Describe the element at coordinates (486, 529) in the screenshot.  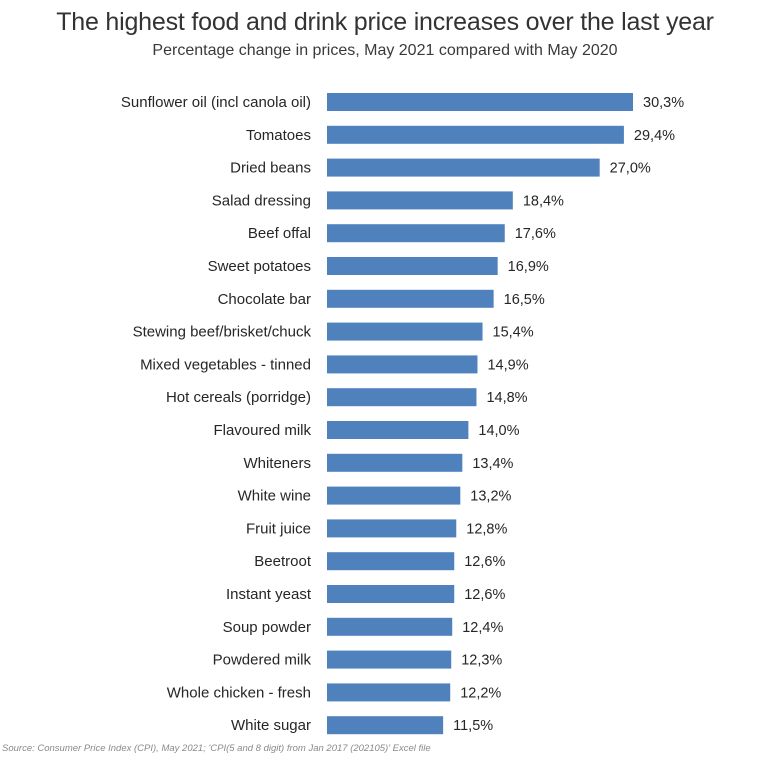
I see `data-label: 12,8%` at that location.